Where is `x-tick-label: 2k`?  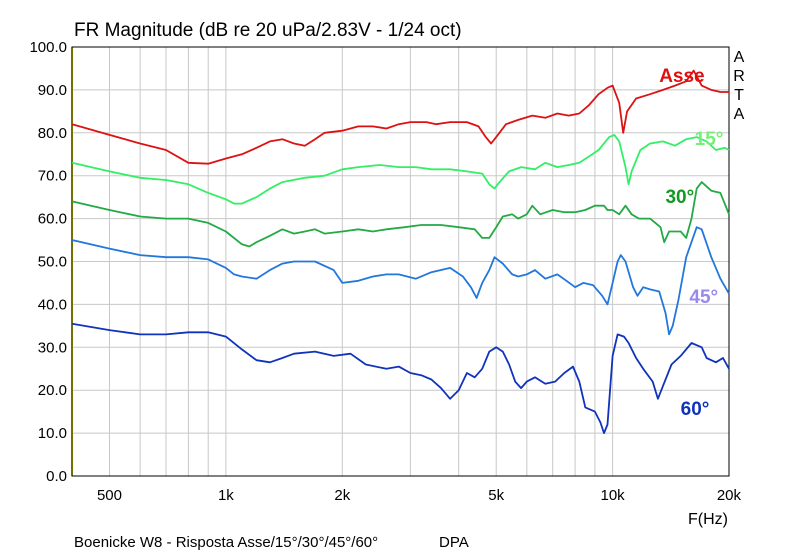 x-tick-label: 2k is located at coordinates (342, 495).